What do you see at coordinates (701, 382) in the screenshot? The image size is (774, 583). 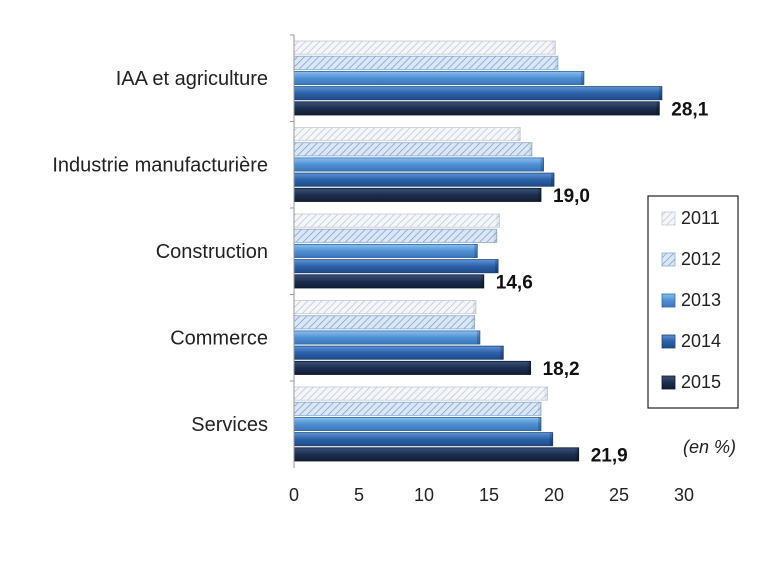 I see `legend-label: 2015` at bounding box center [701, 382].